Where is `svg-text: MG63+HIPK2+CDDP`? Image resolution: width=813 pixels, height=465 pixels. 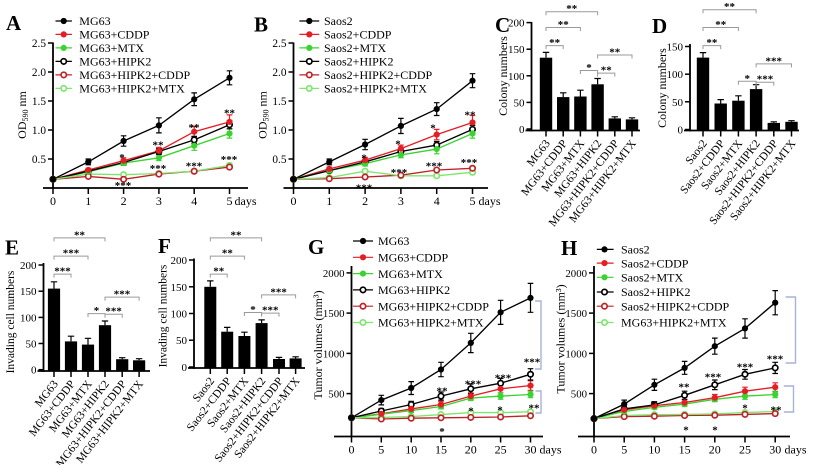
svg-text: MG63+HIPK2+CDDP is located at coordinates (433, 306).